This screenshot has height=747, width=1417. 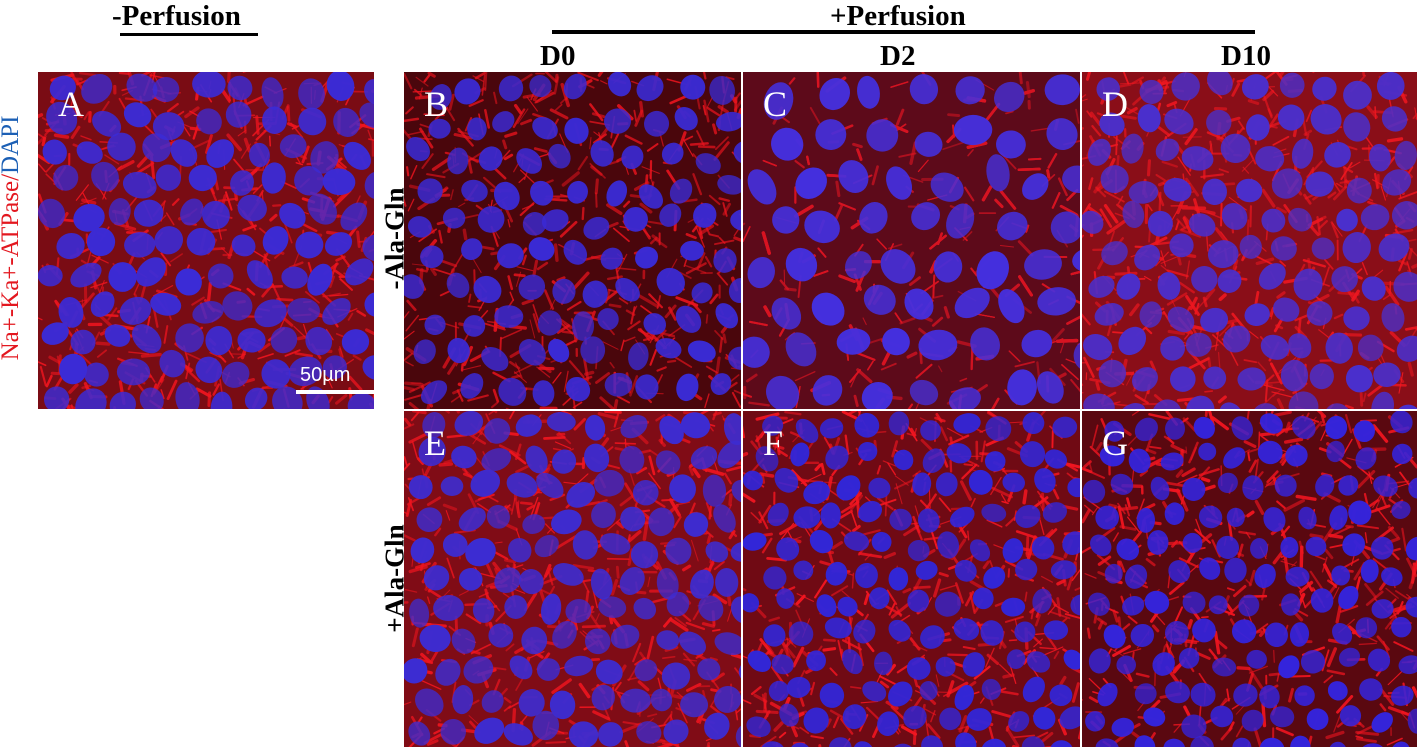 What do you see at coordinates (1115, 104) in the screenshot?
I see `panel-label-d: D` at bounding box center [1115, 104].